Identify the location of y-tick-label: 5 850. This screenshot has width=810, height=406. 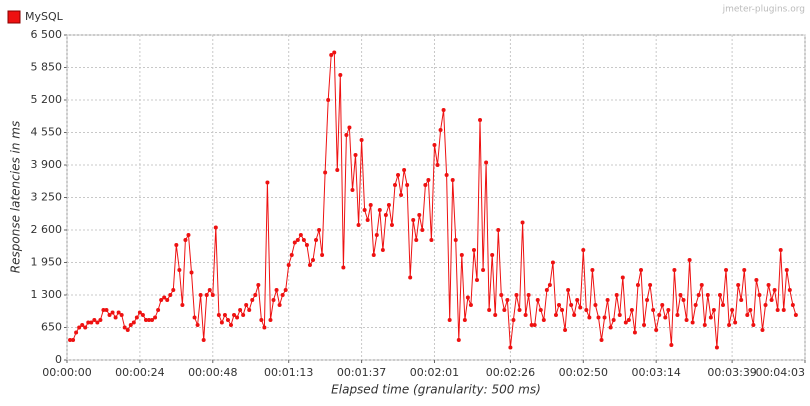
(47, 67).